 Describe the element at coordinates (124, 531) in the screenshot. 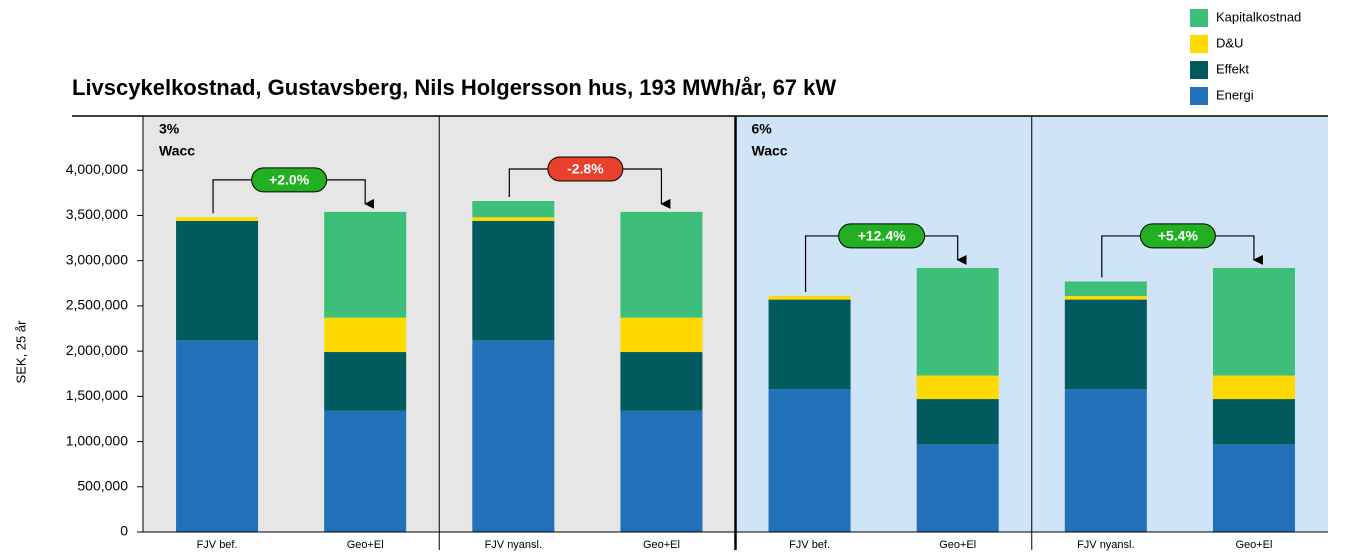

I see `y-tick-label: 0` at that location.